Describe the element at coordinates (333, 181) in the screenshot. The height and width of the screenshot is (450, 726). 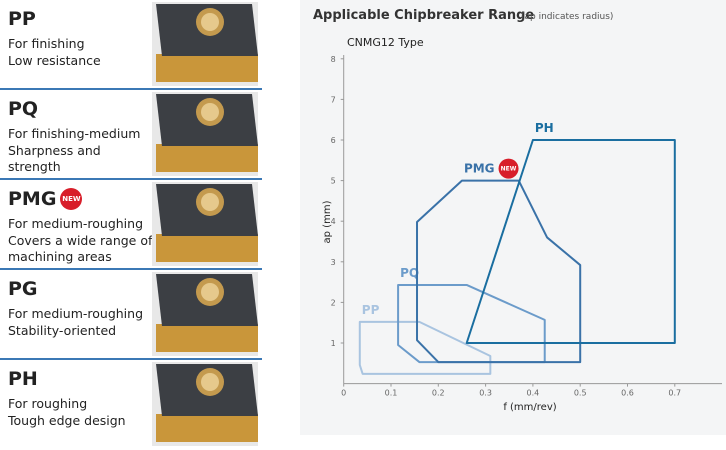
I see `y-tick-label: 5` at that location.